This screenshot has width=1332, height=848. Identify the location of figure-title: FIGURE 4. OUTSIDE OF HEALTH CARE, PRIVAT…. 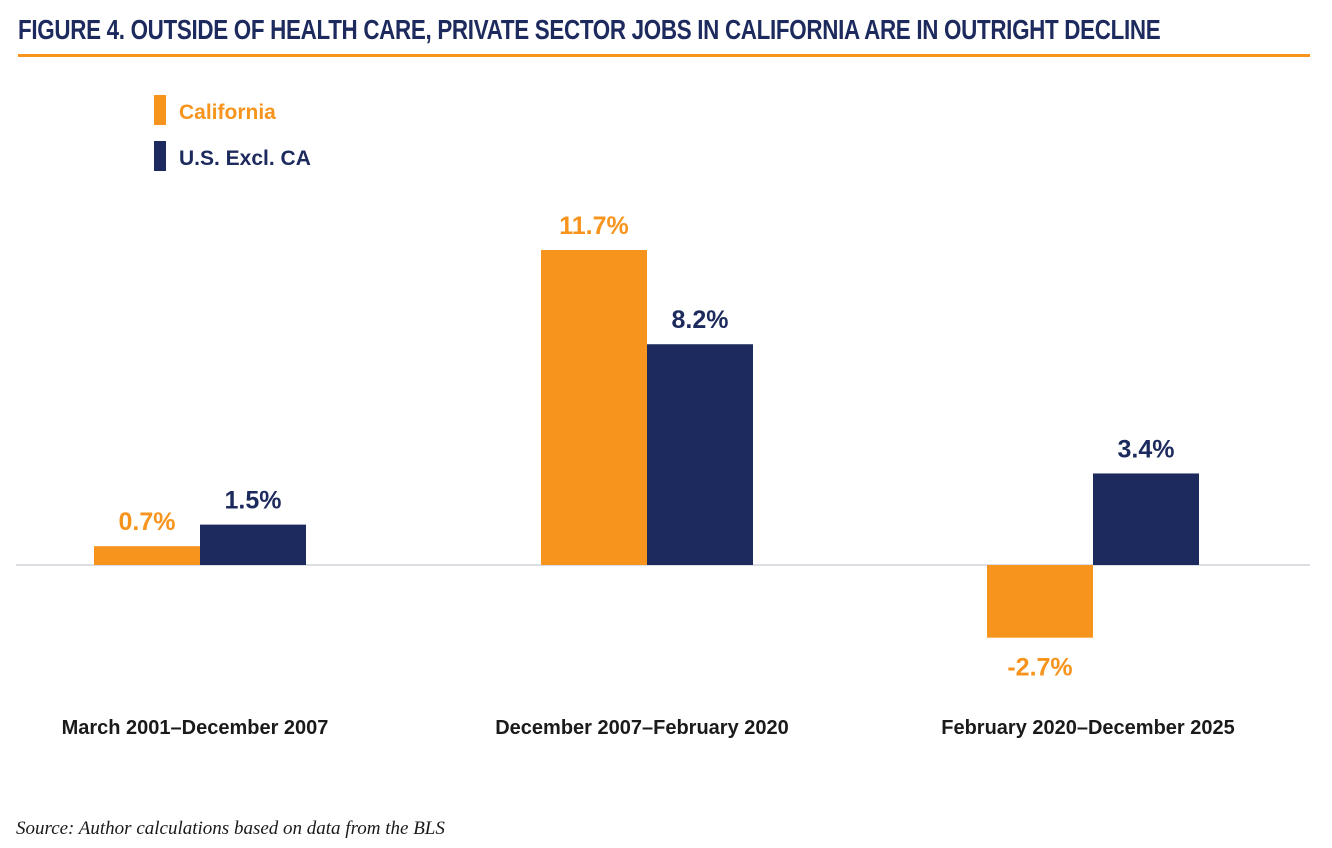
(589, 30).